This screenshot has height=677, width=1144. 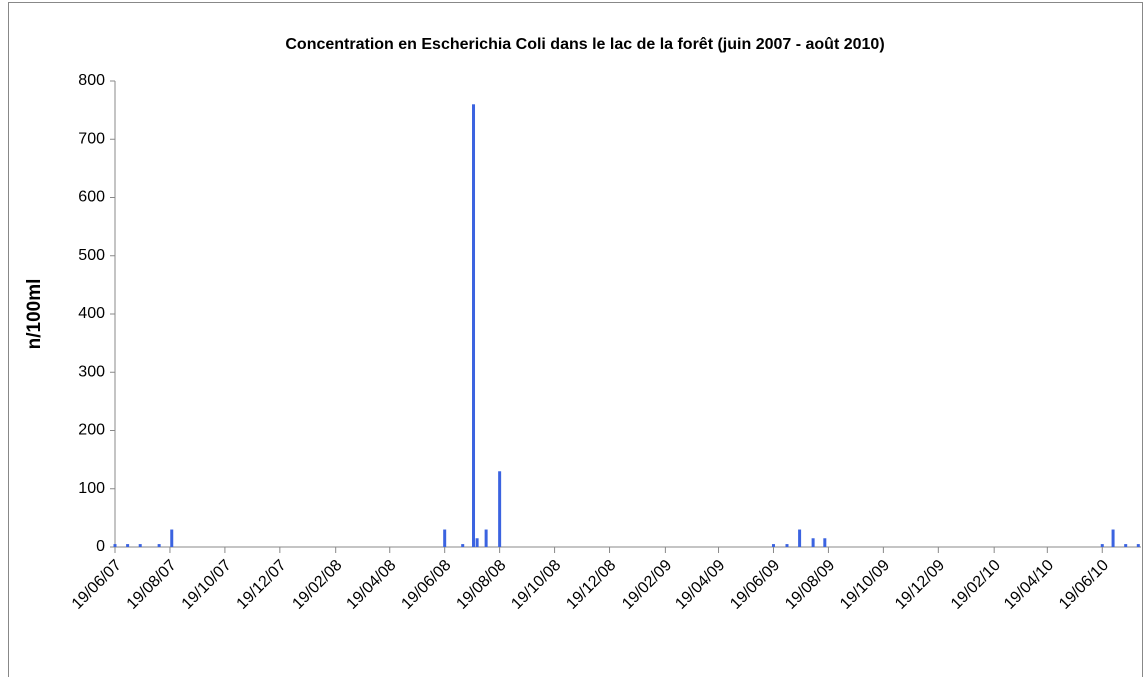 What do you see at coordinates (152, 585) in the screenshot?
I see `x-tick-label: 19/08/07` at bounding box center [152, 585].